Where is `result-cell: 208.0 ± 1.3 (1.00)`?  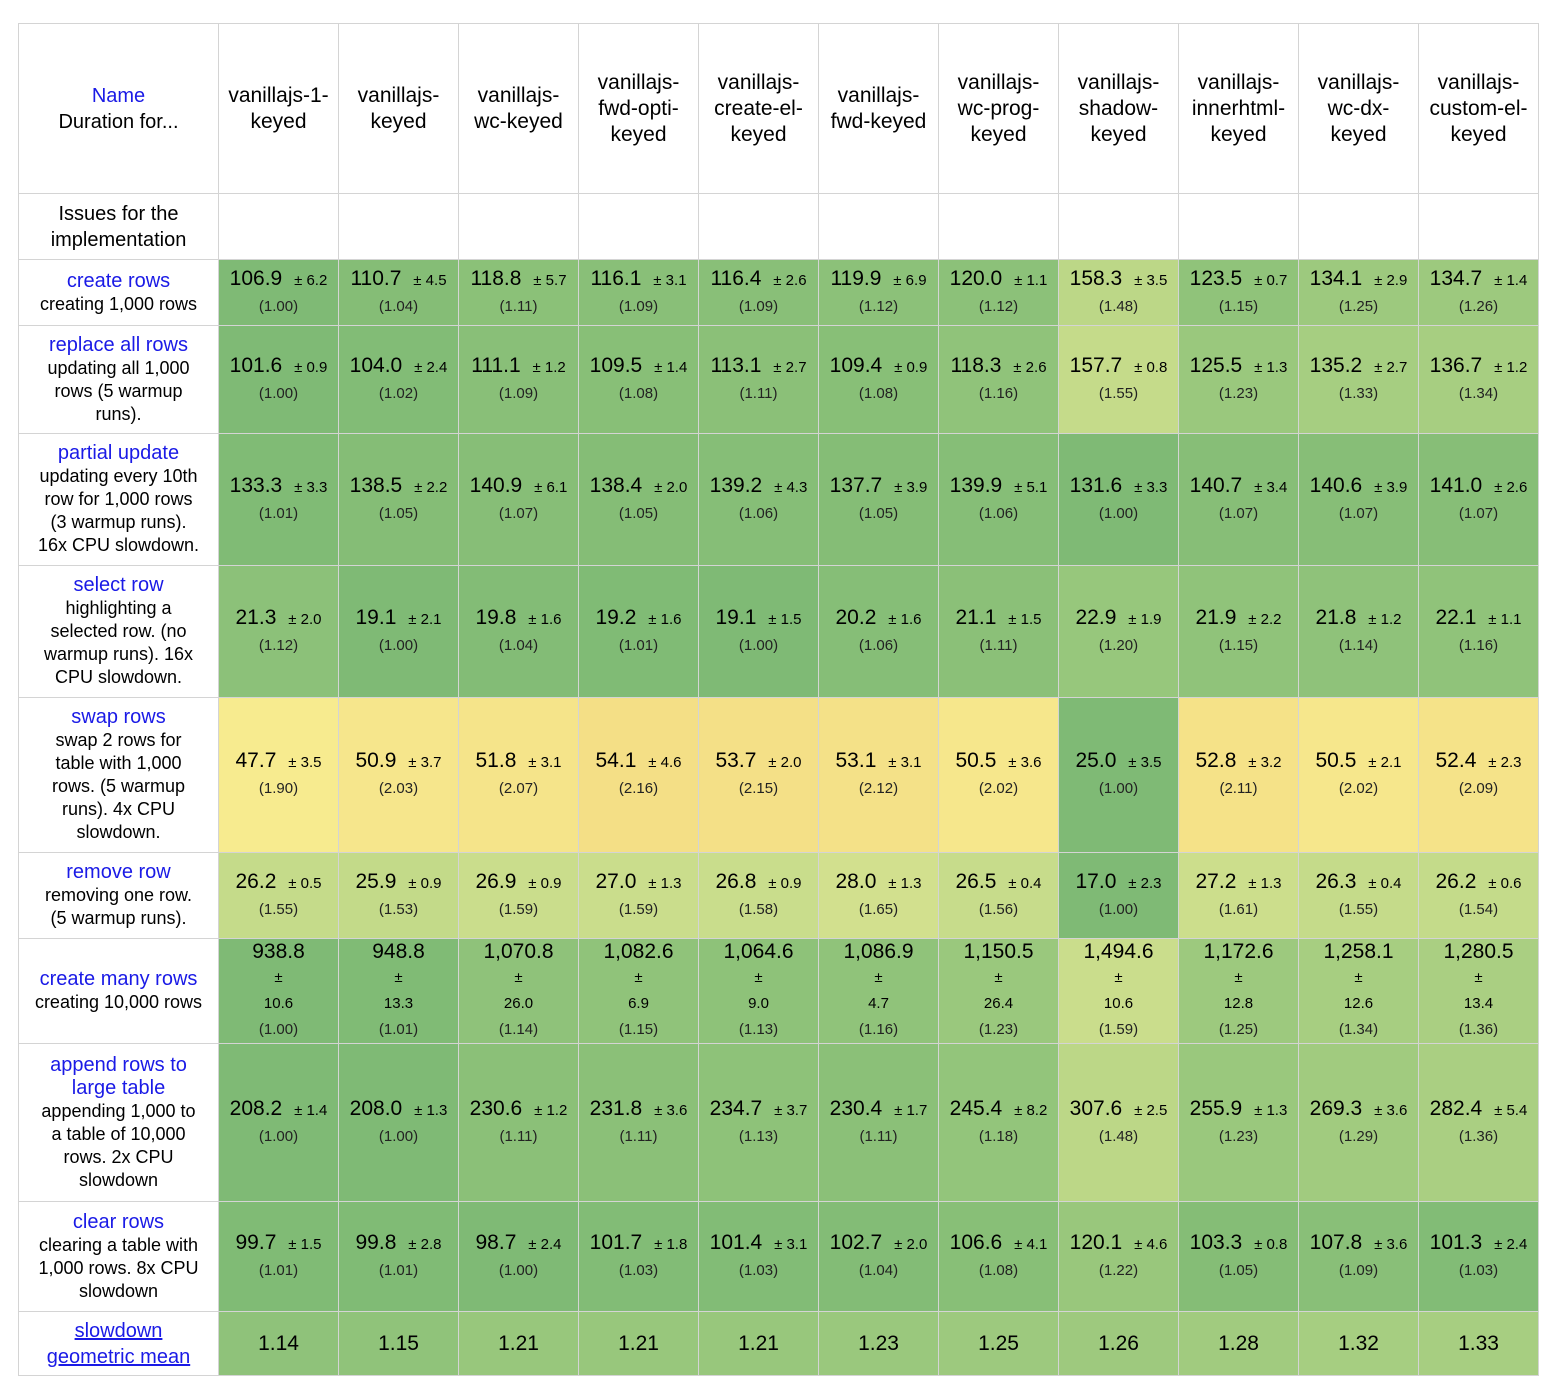
result-cell: 208.0 ± 1.3 (1.00) is located at coordinates (398, 1122).